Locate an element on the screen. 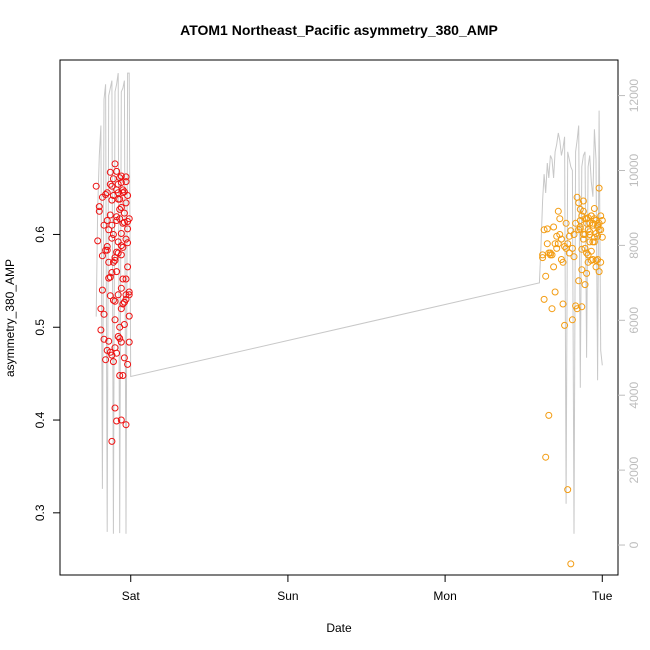  y2-tick-label: 0 is located at coordinates (634, 544).